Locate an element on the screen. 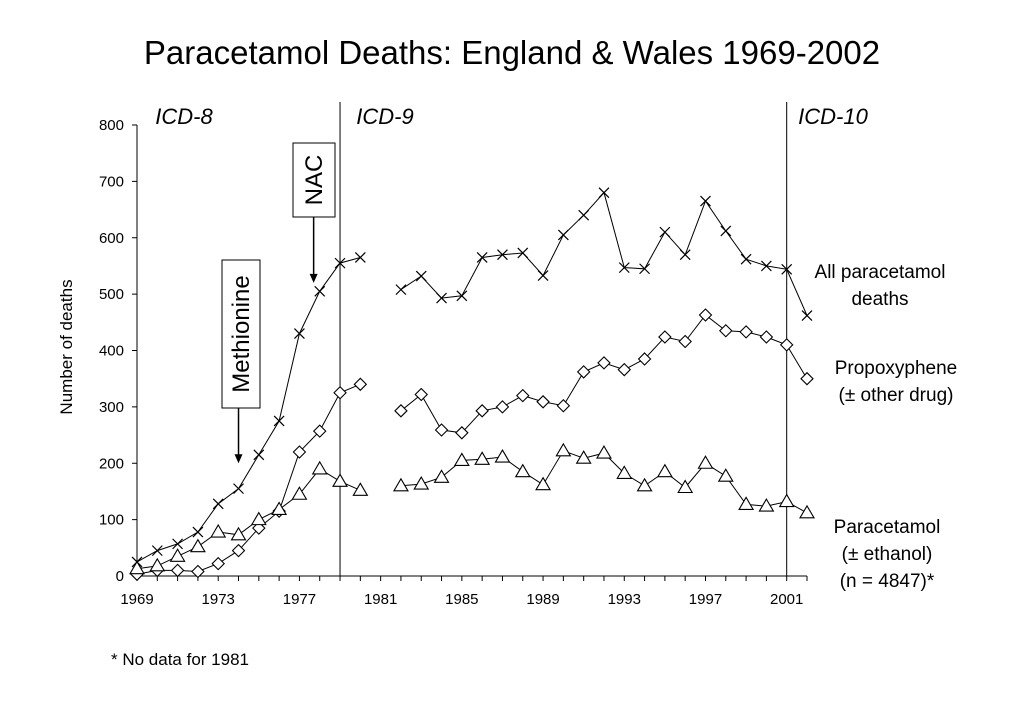 Image resolution: width=1024 pixels, height=709 pixels. y-tick-label: 200 is located at coordinates (111, 463).